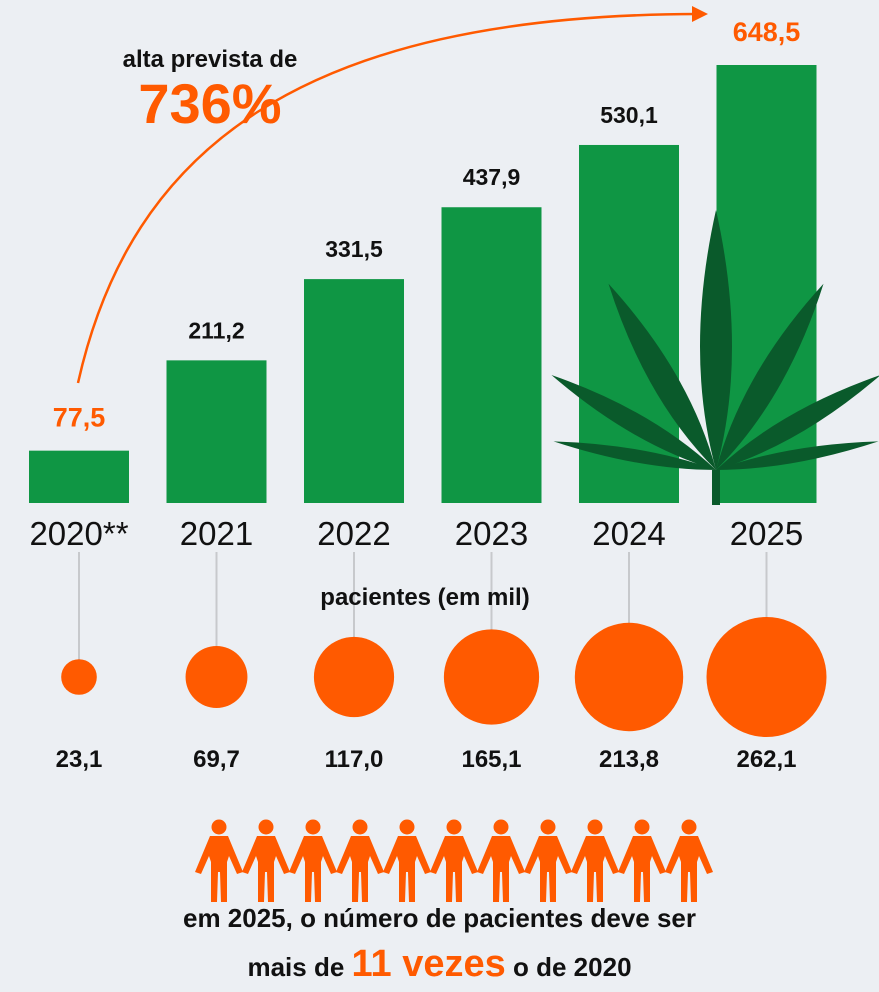 This screenshot has width=879, height=992. Describe the element at coordinates (209, 103) in the screenshot. I see `annotation-percent: 736%` at that location.